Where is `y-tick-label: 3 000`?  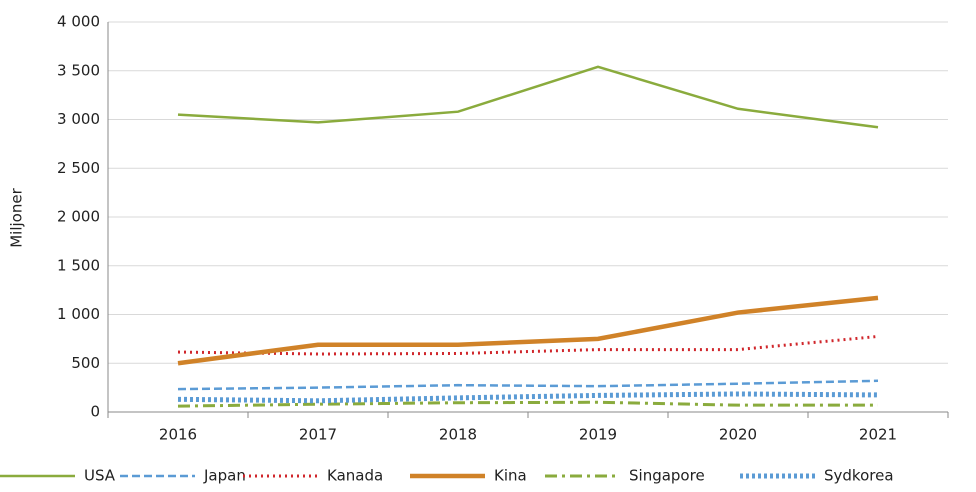
y-tick-label: 3 000 is located at coordinates (78, 119).